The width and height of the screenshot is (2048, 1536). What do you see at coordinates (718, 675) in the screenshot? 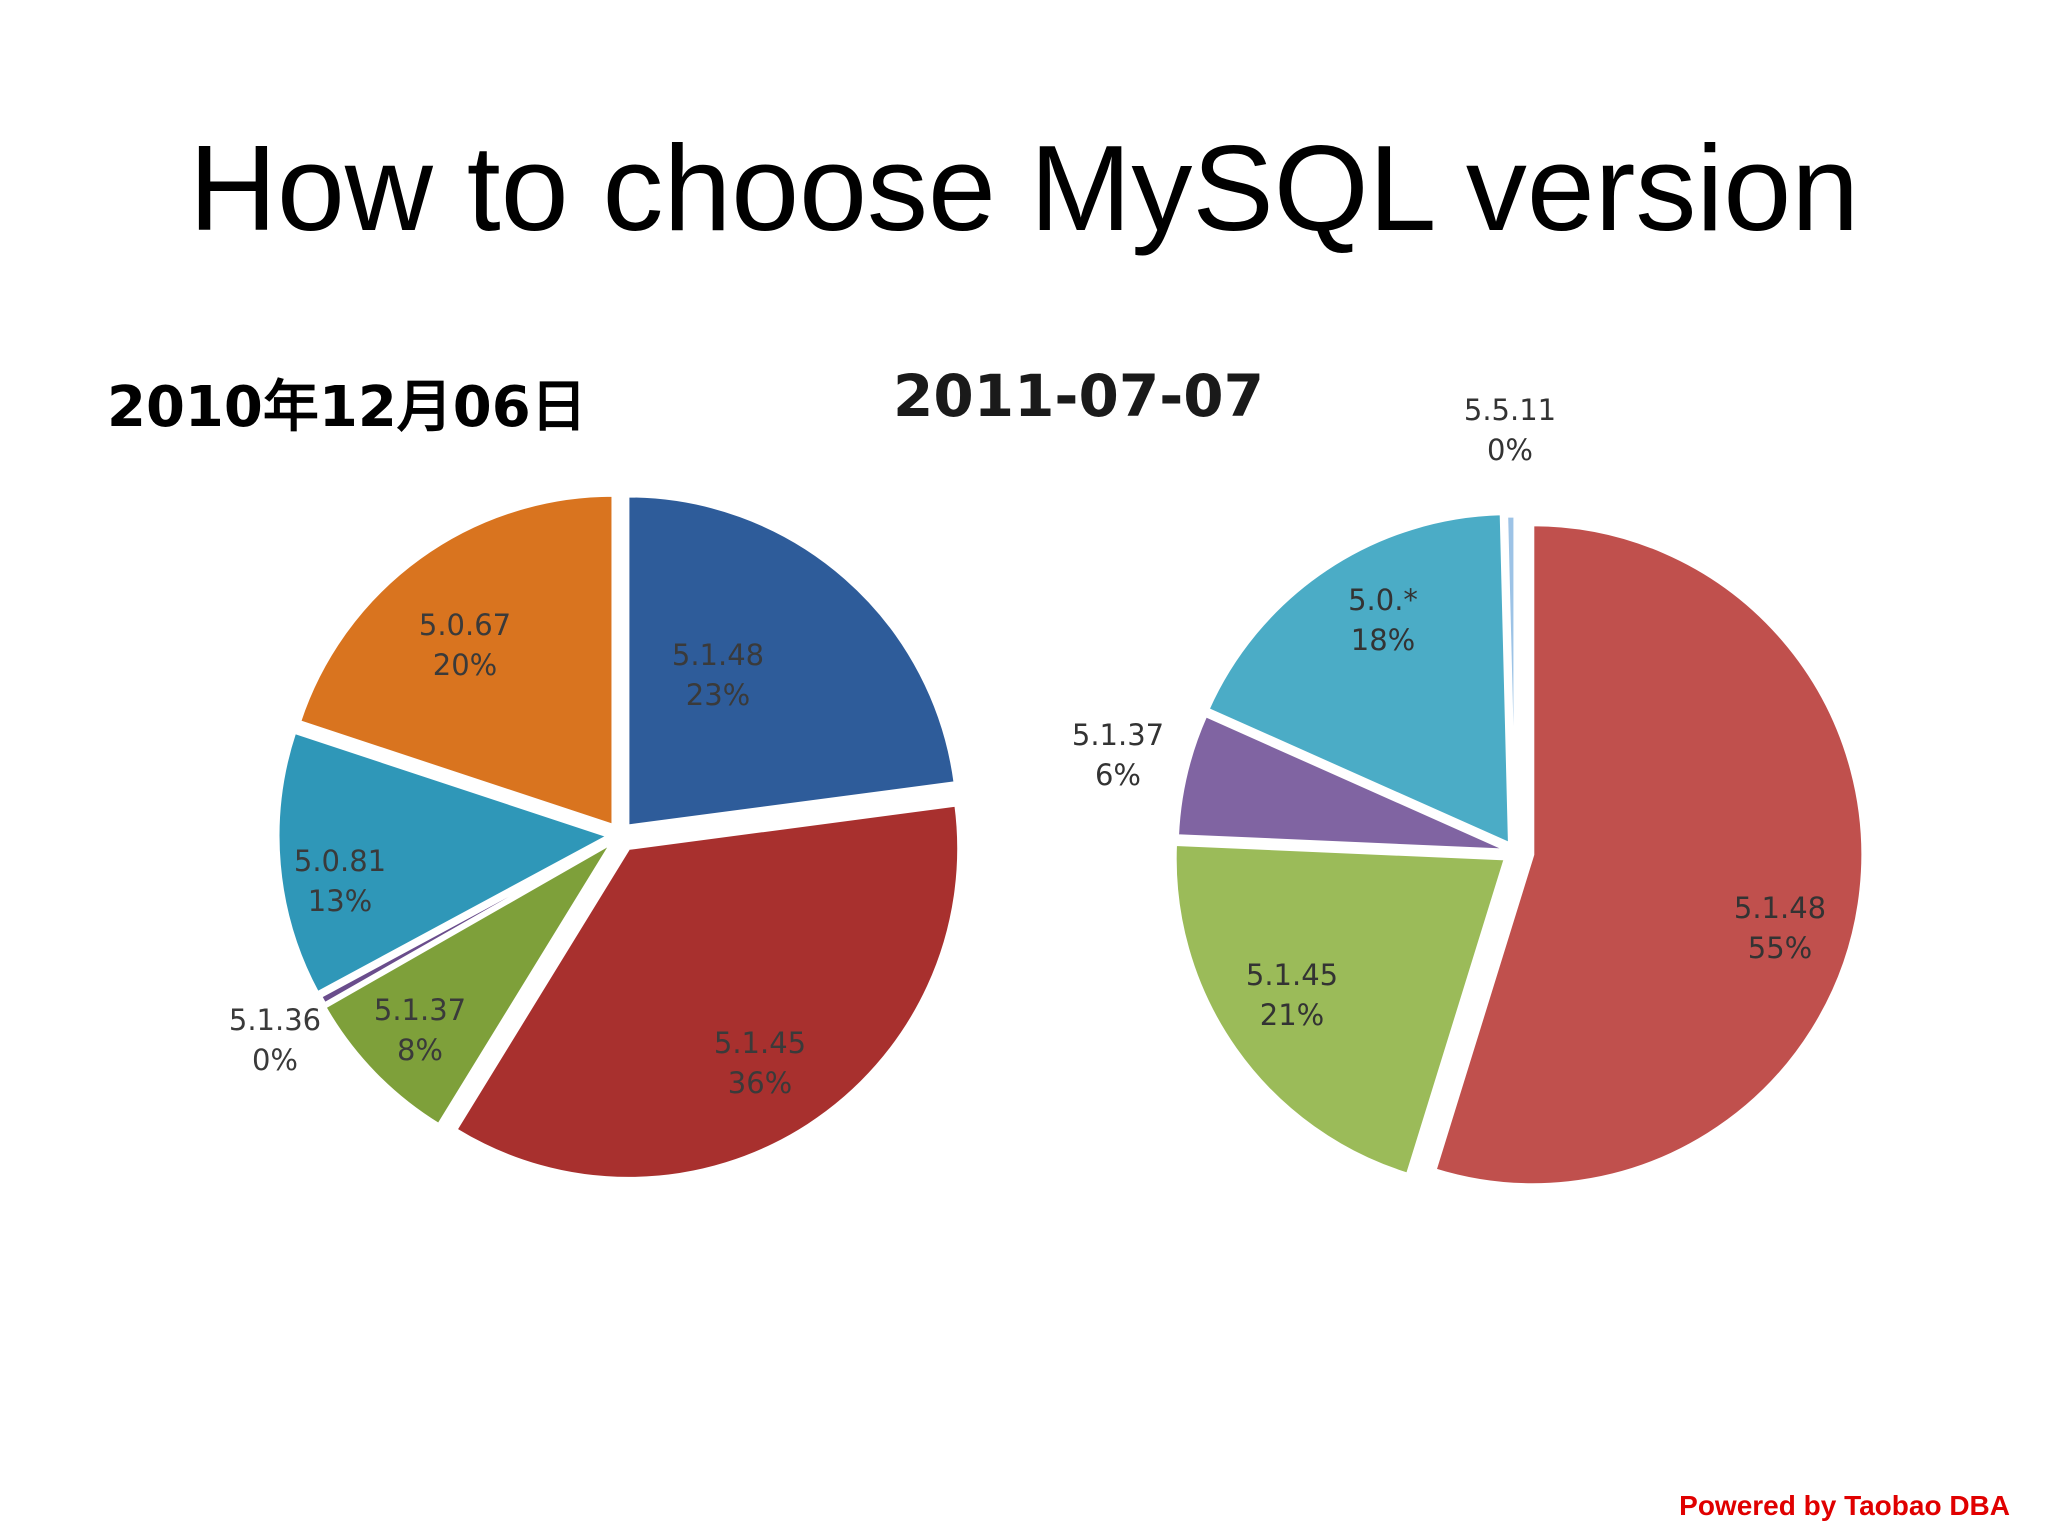
I see `slice-label-5-1-48: 5.1.48 23%` at bounding box center [718, 675].